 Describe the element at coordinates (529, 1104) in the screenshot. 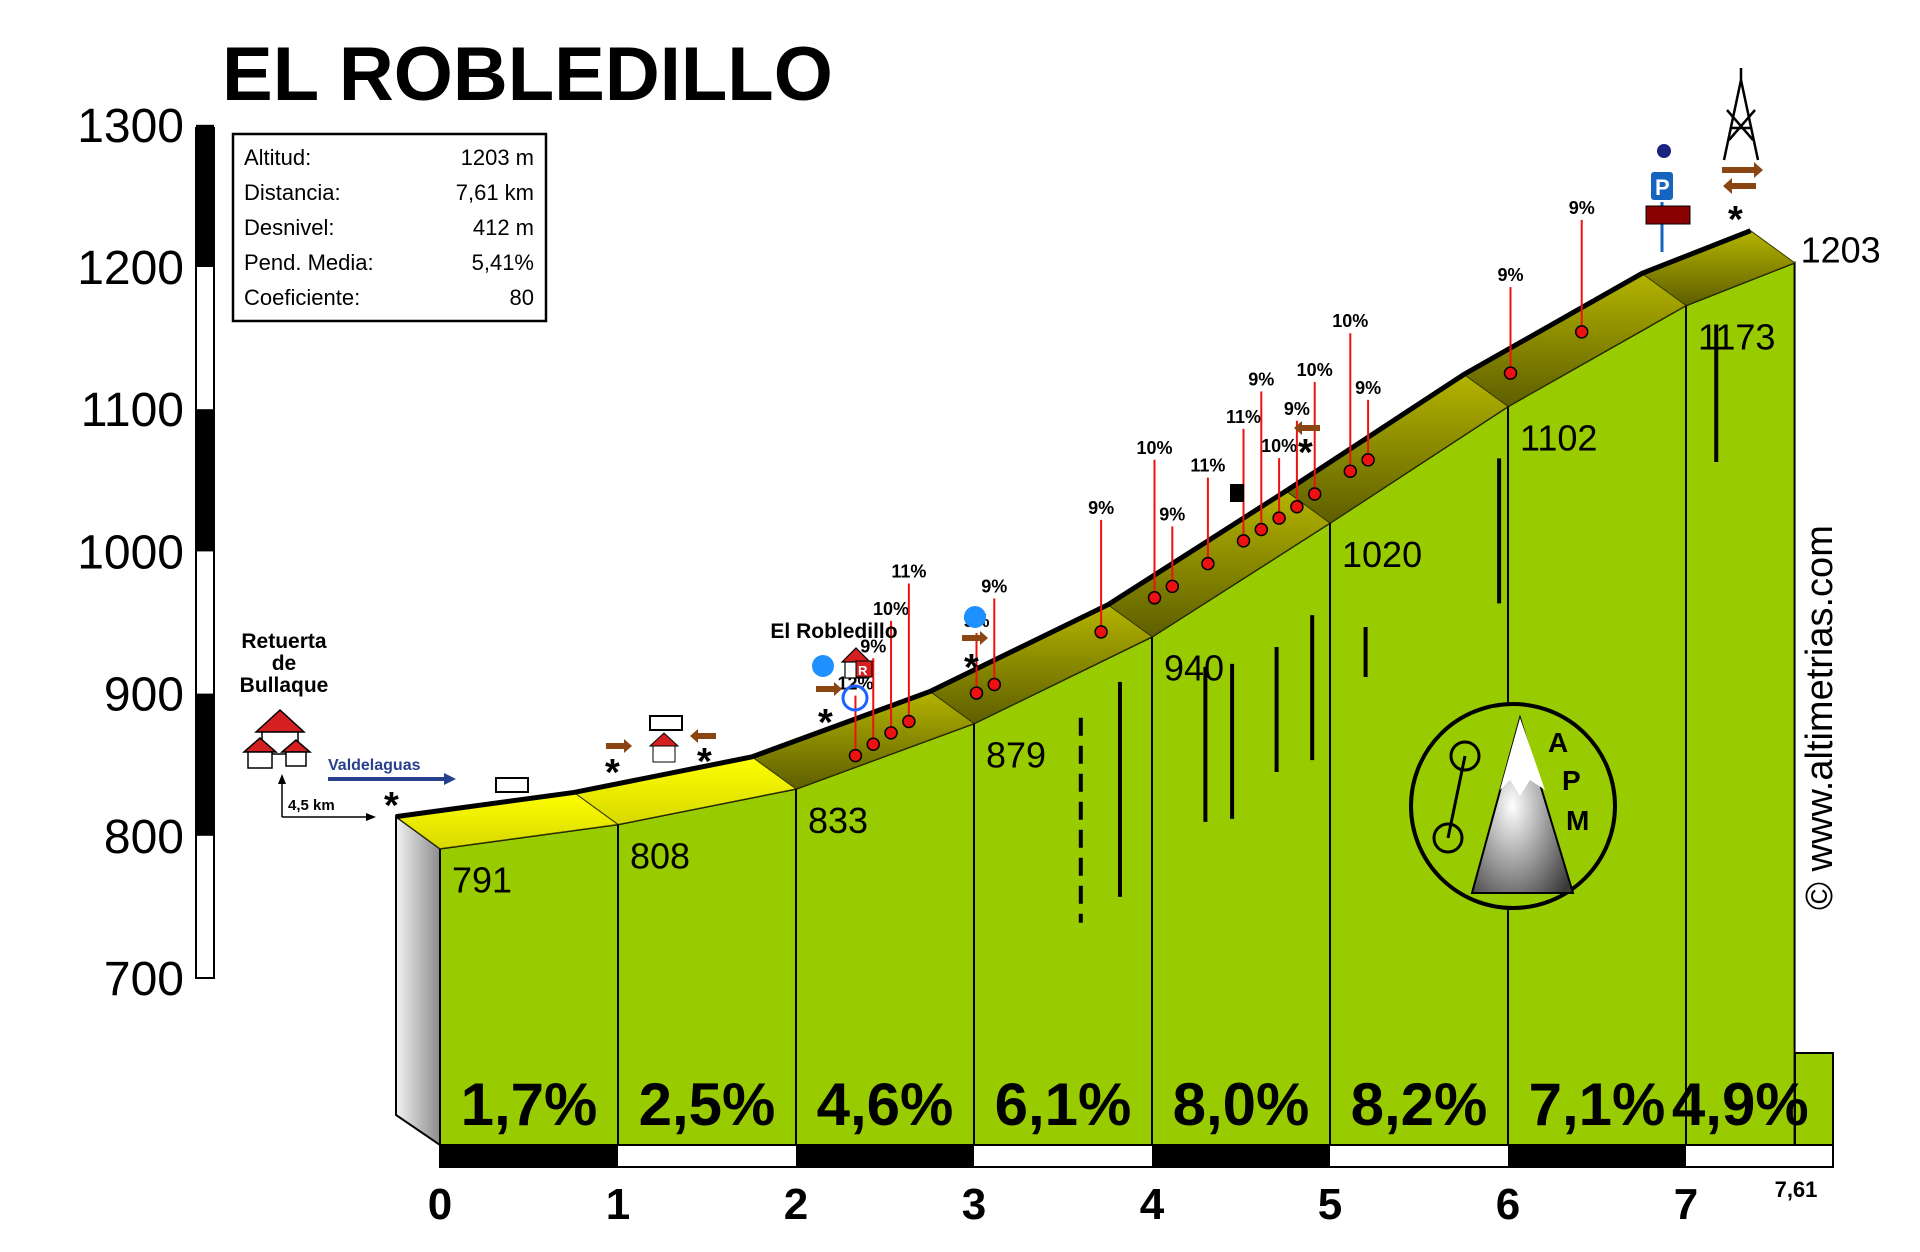

I see `segment-grade-0: 1,7%` at that location.